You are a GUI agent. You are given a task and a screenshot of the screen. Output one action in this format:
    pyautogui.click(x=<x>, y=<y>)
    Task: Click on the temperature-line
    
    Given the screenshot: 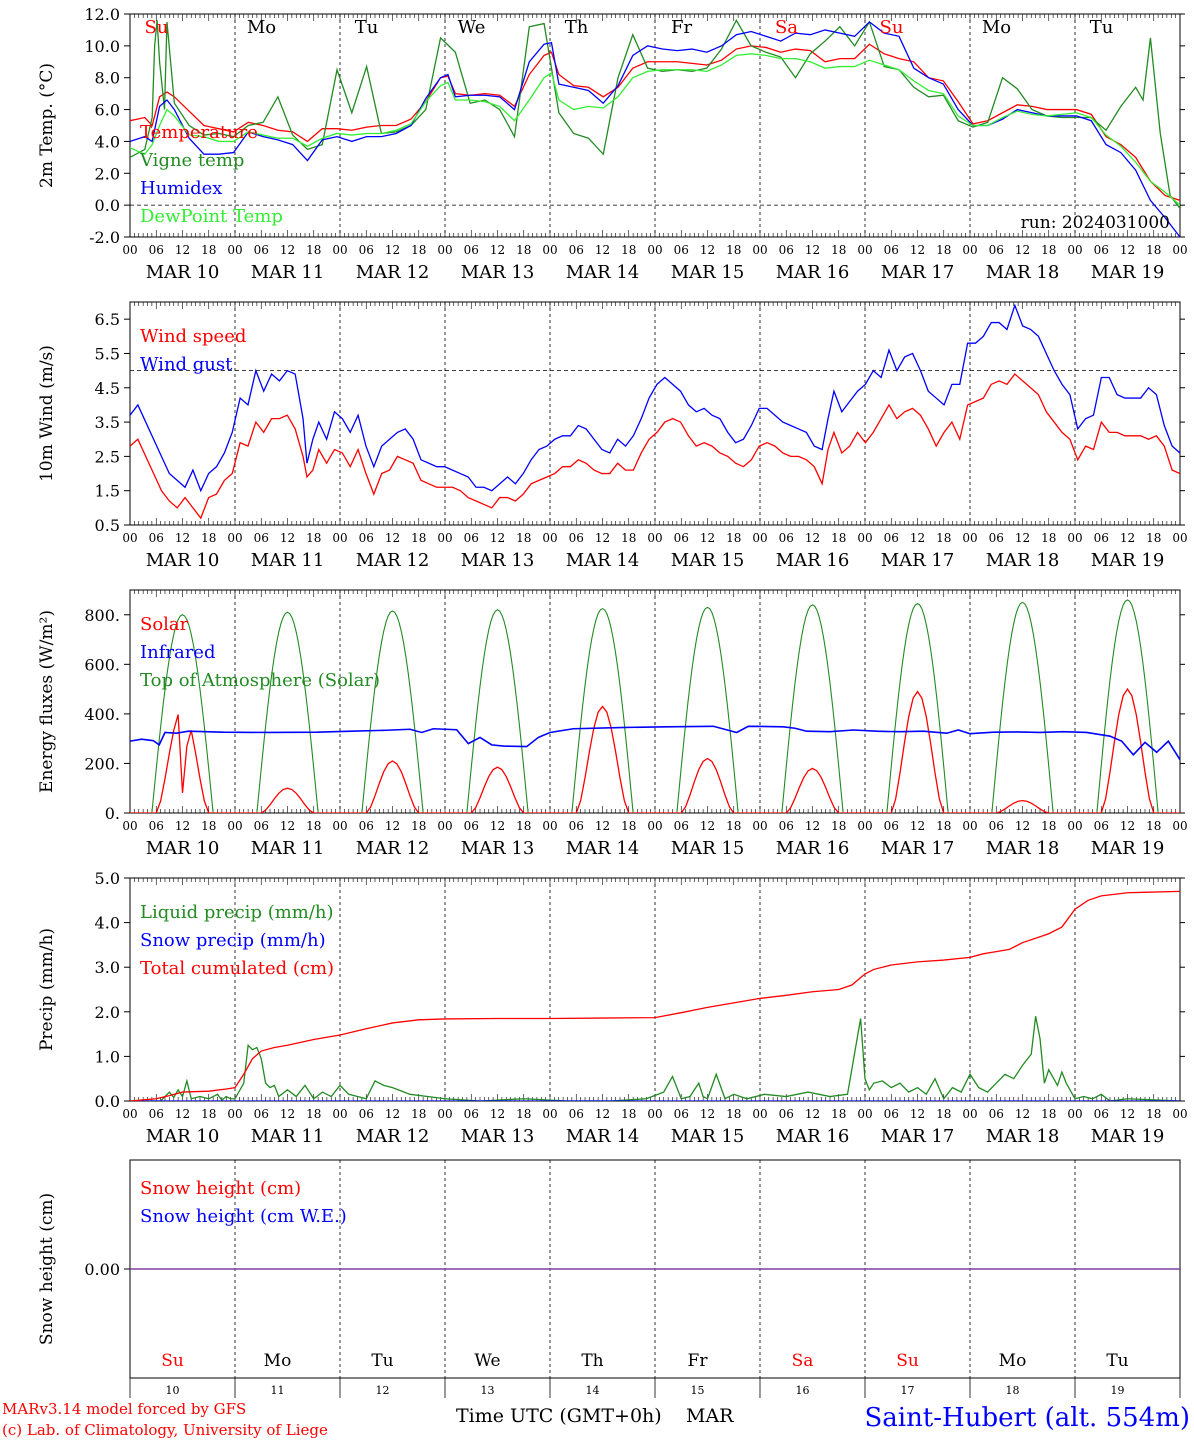 What is the action you would take?
    pyautogui.click(x=655, y=122)
    